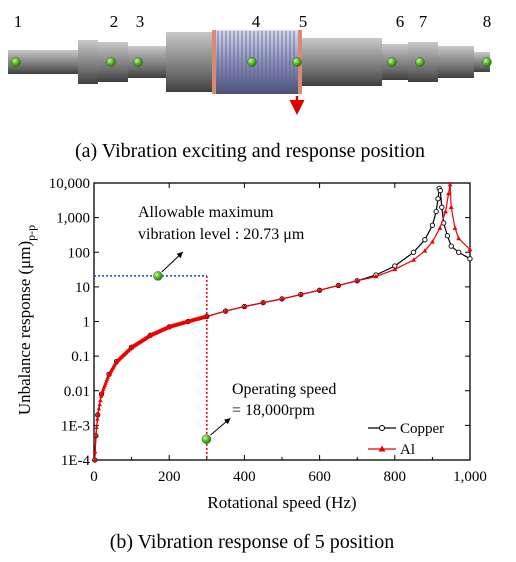 The image size is (516, 562). Describe the element at coordinates (220, 426) in the screenshot. I see `operating-speed-arrow` at that location.